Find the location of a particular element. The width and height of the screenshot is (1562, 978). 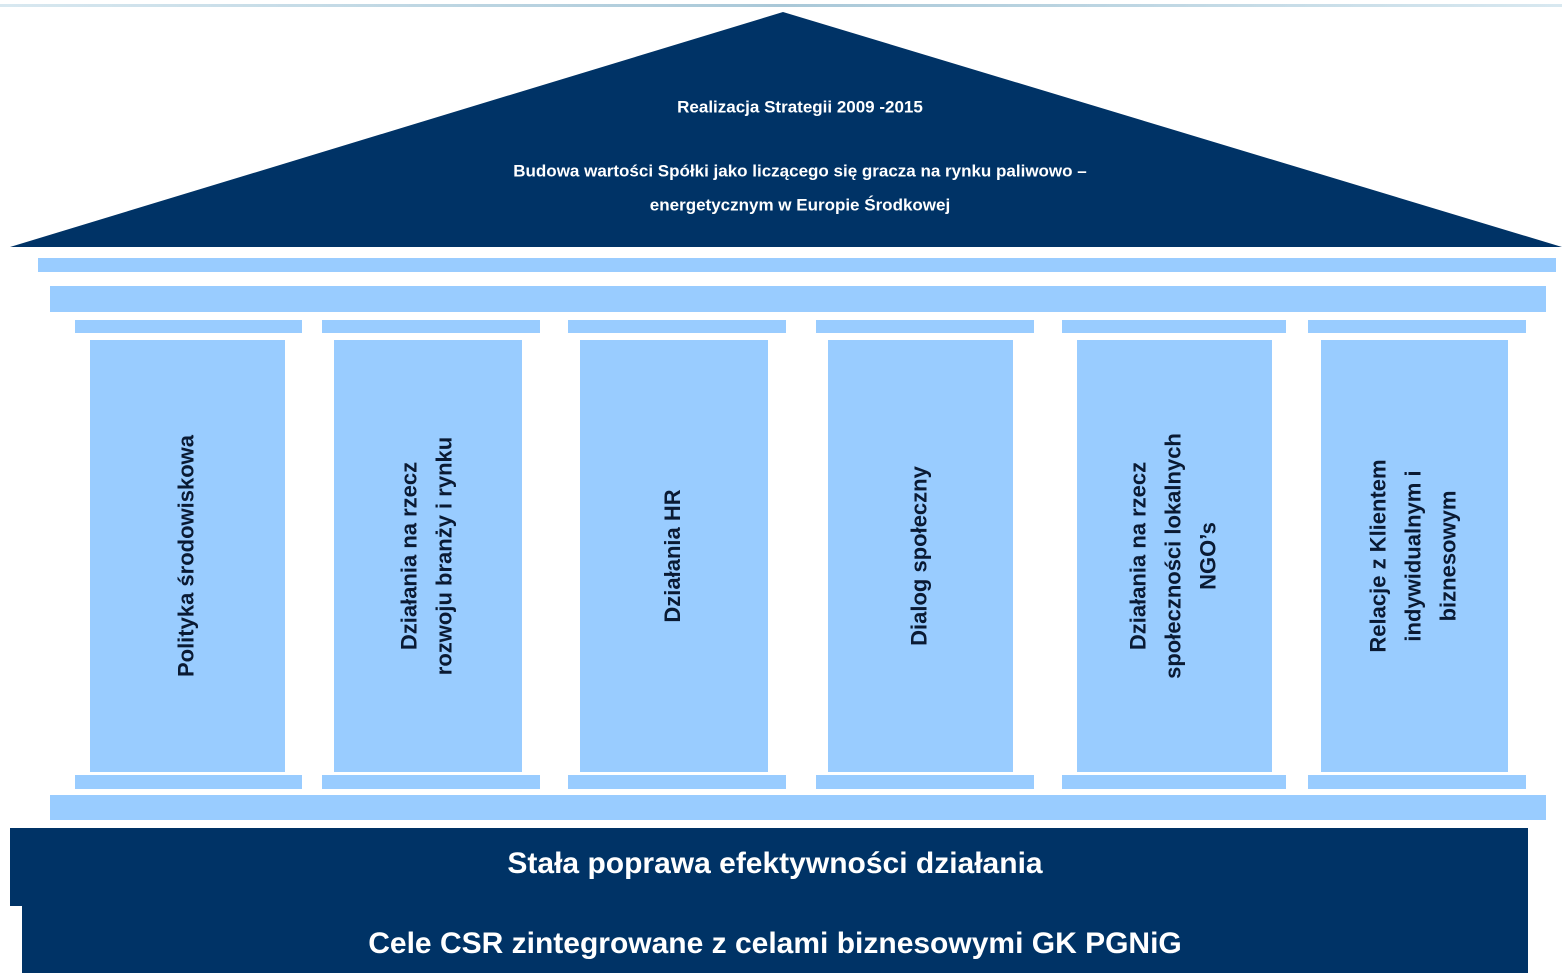

roof-line: energetycznym w Europie Środkowej is located at coordinates (800, 204).